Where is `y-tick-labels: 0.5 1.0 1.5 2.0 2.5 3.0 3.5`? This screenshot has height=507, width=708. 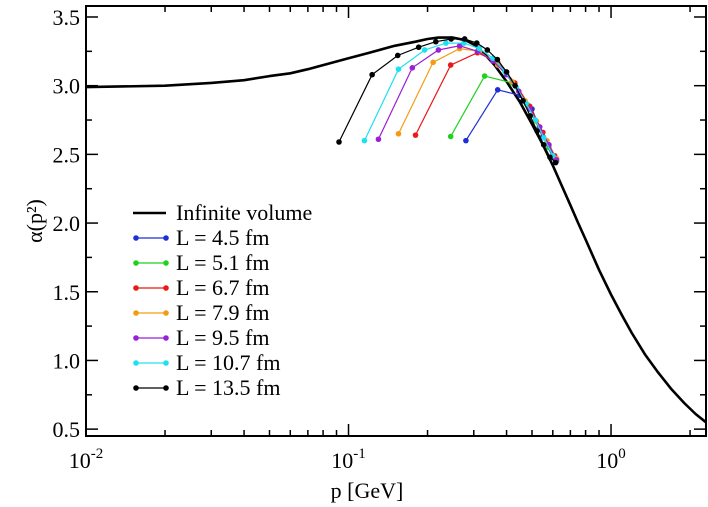
y-tick-labels: 0.5 1.0 1.5 2.0 2.5 3.0 3.5 is located at coordinates (67, 223).